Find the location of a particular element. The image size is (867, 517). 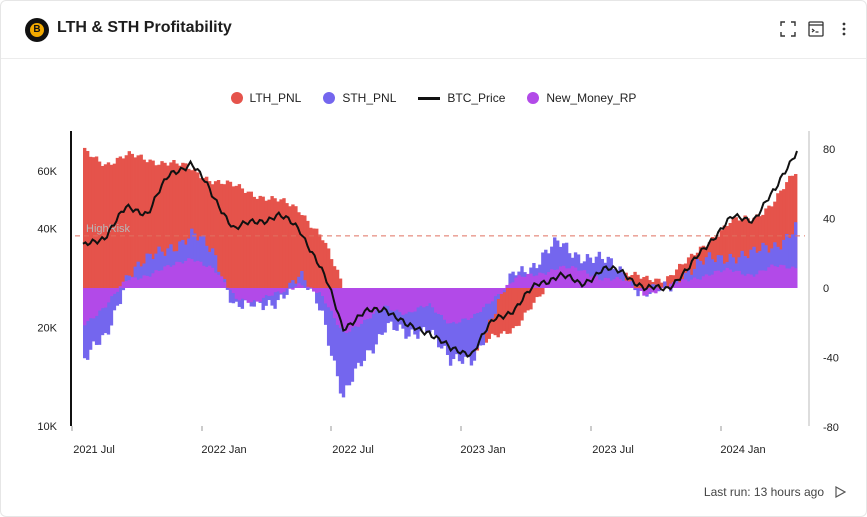

y-right-tick-label: 40 is located at coordinates (829, 220).